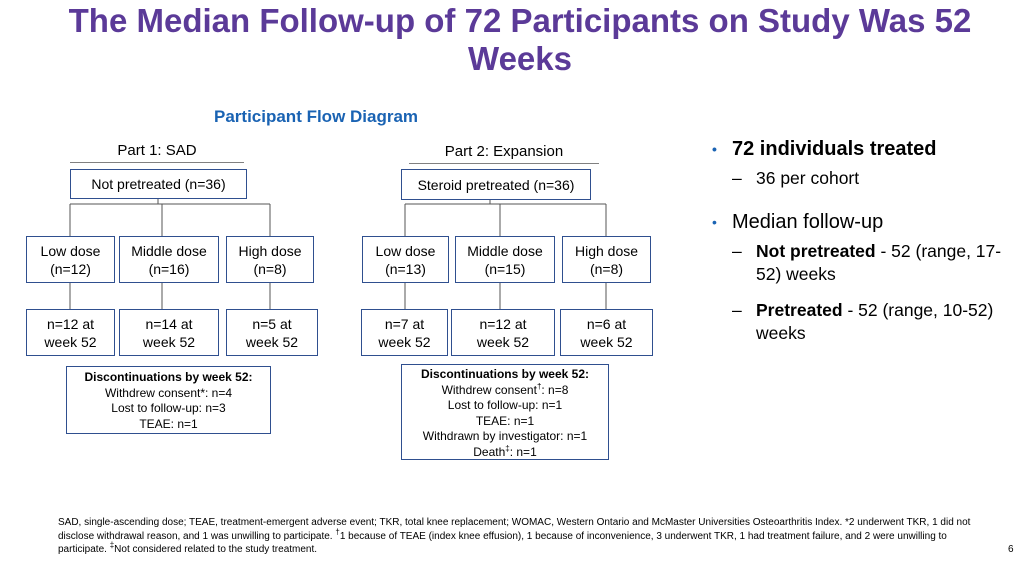 The width and height of the screenshot is (1024, 576). I want to click on completed-line1: n=6 at, so click(606, 323).